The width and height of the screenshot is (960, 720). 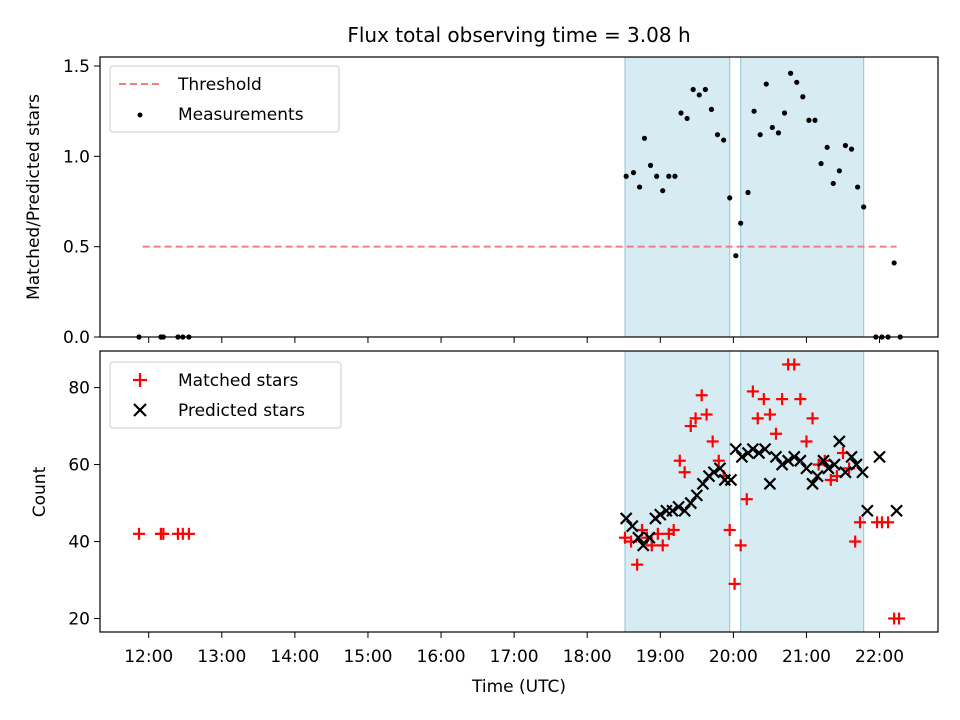 What do you see at coordinates (40, 491) in the screenshot?
I see `bottom-y-axis-label: Count` at bounding box center [40, 491].